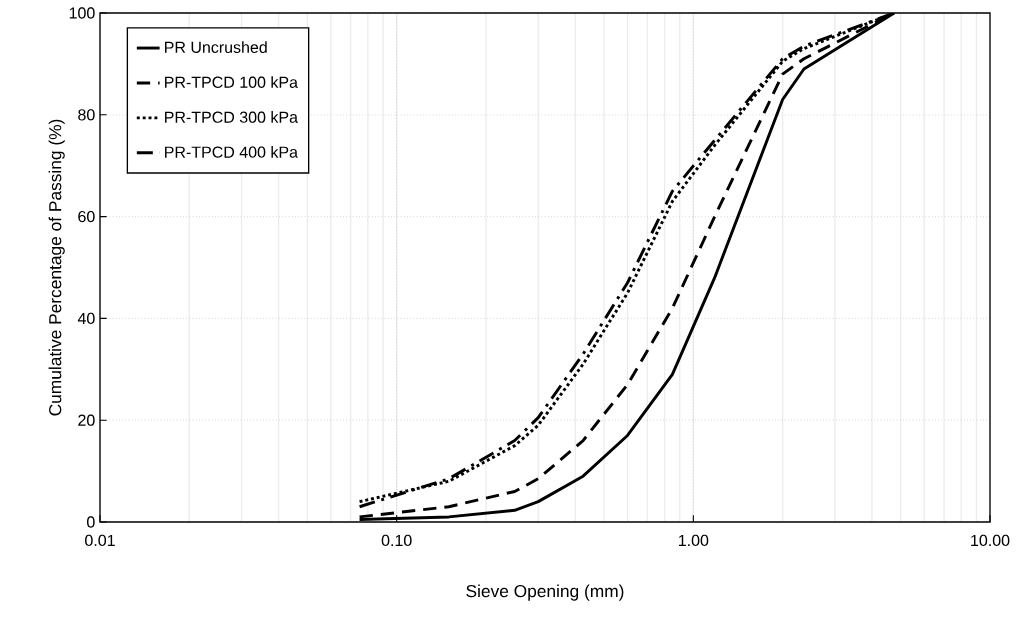 This screenshot has width=1016, height=619. Describe the element at coordinates (990, 540) in the screenshot. I see `x-tick-label: 10.00` at that location.